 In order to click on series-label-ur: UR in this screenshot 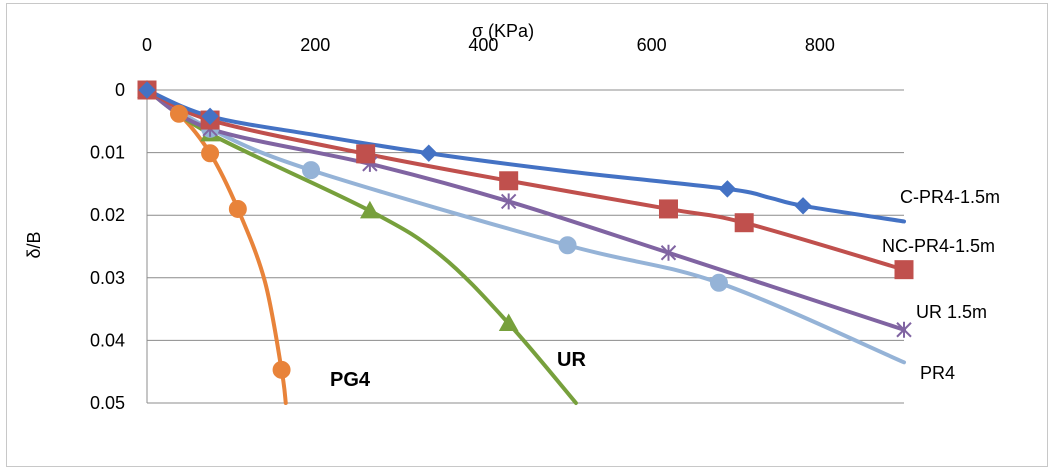, I will do `click(571, 360)`.